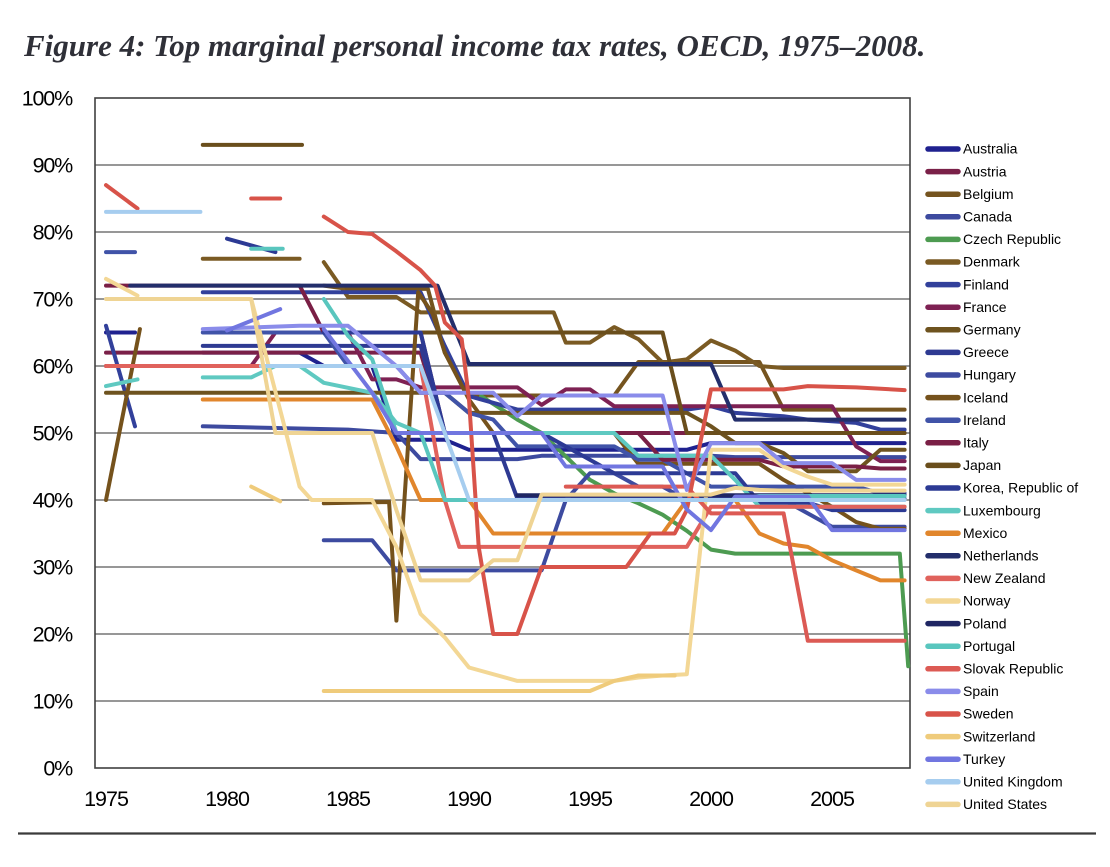 The width and height of the screenshot is (1110, 867). What do you see at coordinates (227, 799) in the screenshot?
I see `svg-text: 1980` at bounding box center [227, 799].